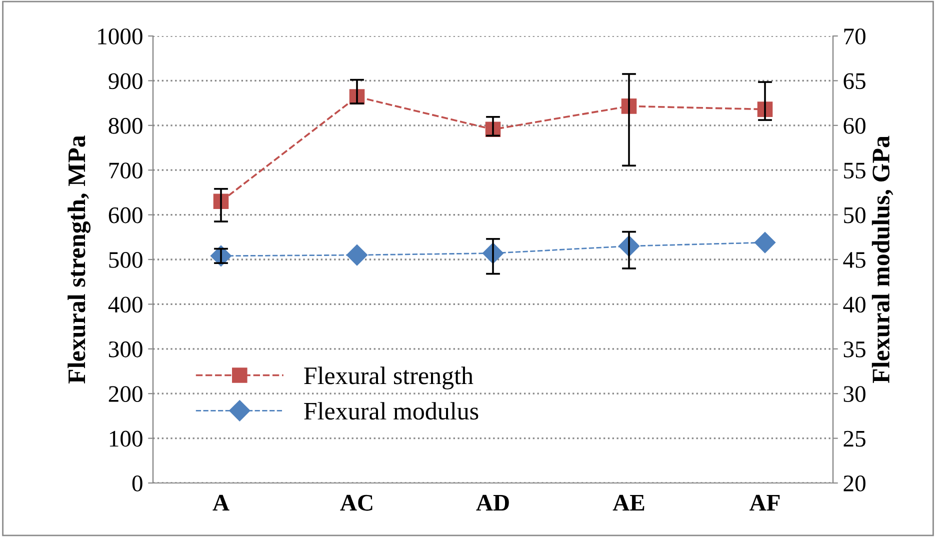 Image resolution: width=936 pixels, height=537 pixels. Describe the element at coordinates (137, 483) in the screenshot. I see `y-tick-label: 0` at that location.